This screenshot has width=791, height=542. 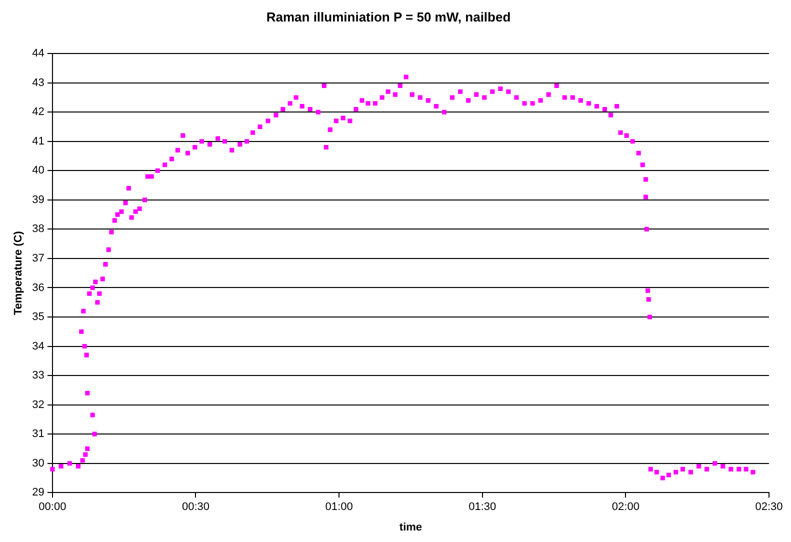 What do you see at coordinates (410, 527) in the screenshot?
I see `x-axis-title: time` at bounding box center [410, 527].